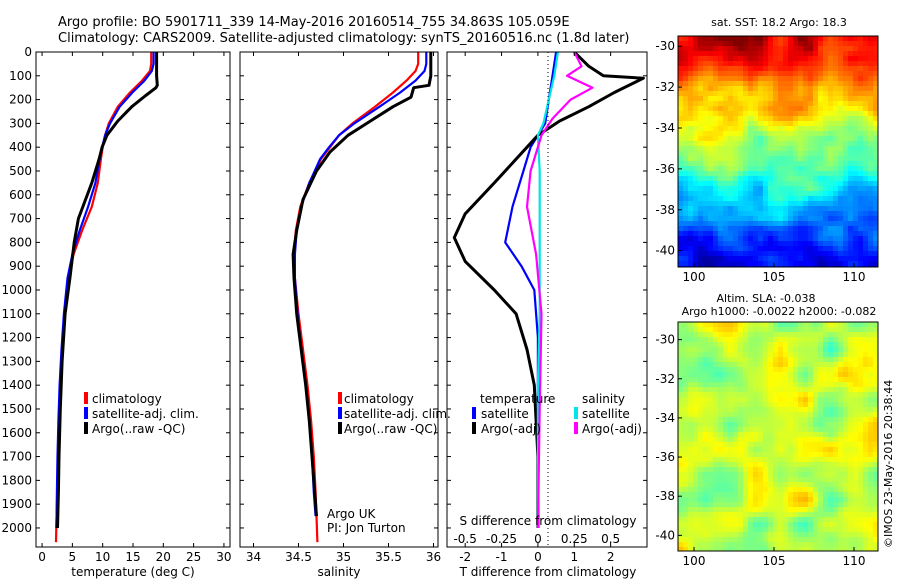  What do you see at coordinates (511, 429) in the screenshot?
I see `legend-label-t-argo: Argo(-adj)` at bounding box center [511, 429].